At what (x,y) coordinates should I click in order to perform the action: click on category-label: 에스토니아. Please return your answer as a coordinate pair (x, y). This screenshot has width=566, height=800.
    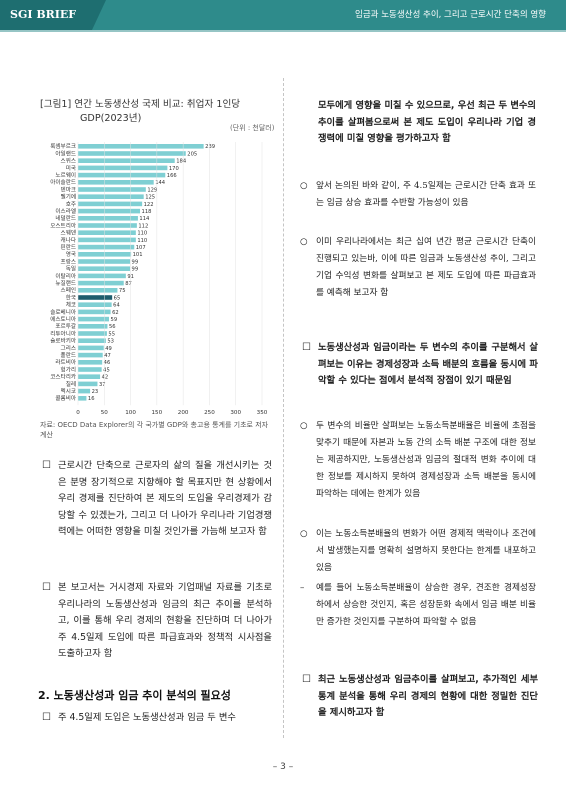
    Looking at the image, I should click on (63, 319).